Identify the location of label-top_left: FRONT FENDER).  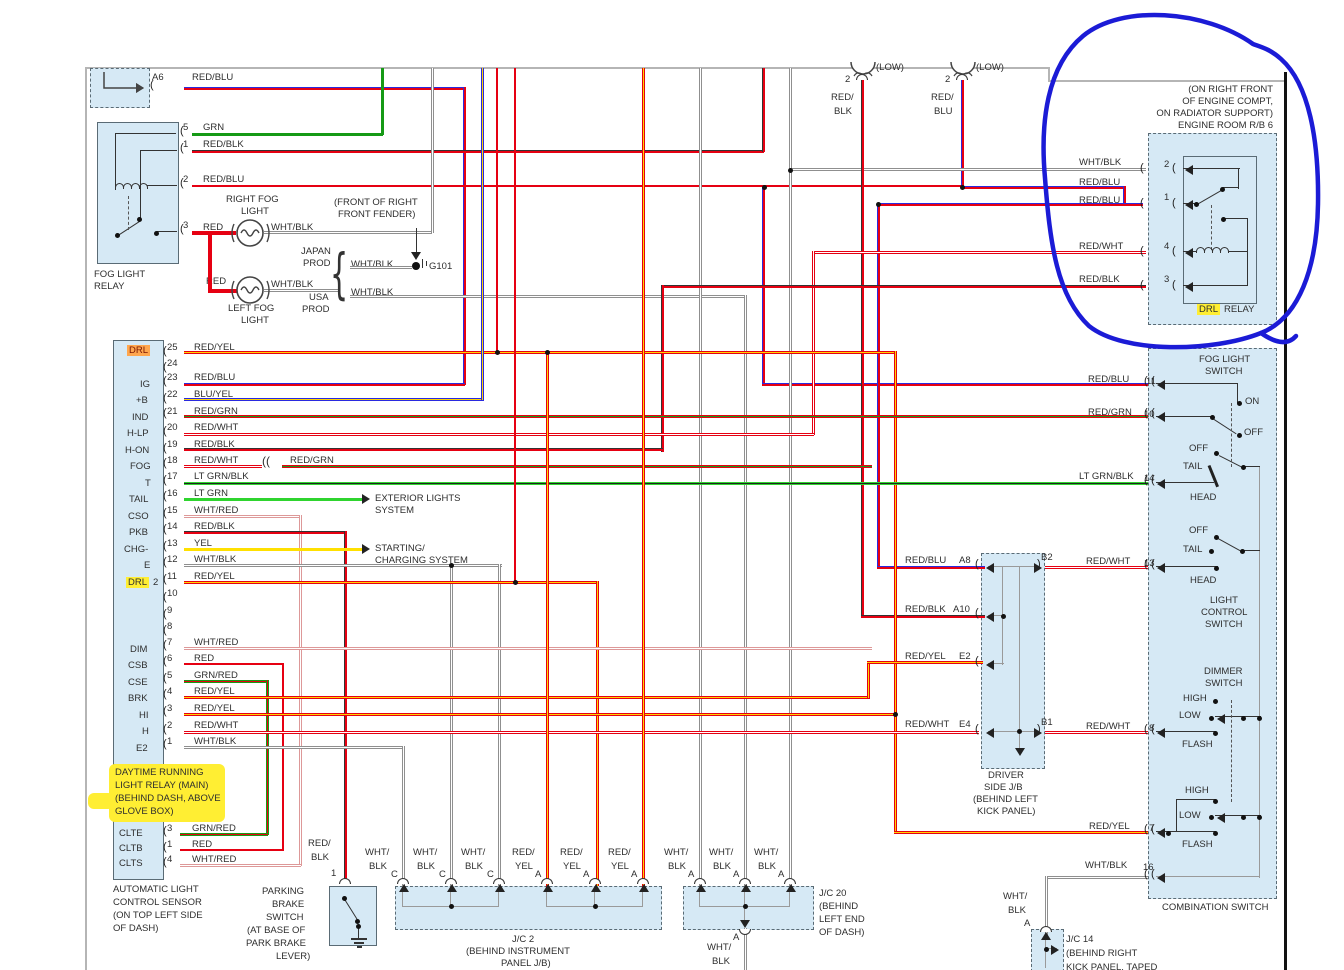
(377, 214).